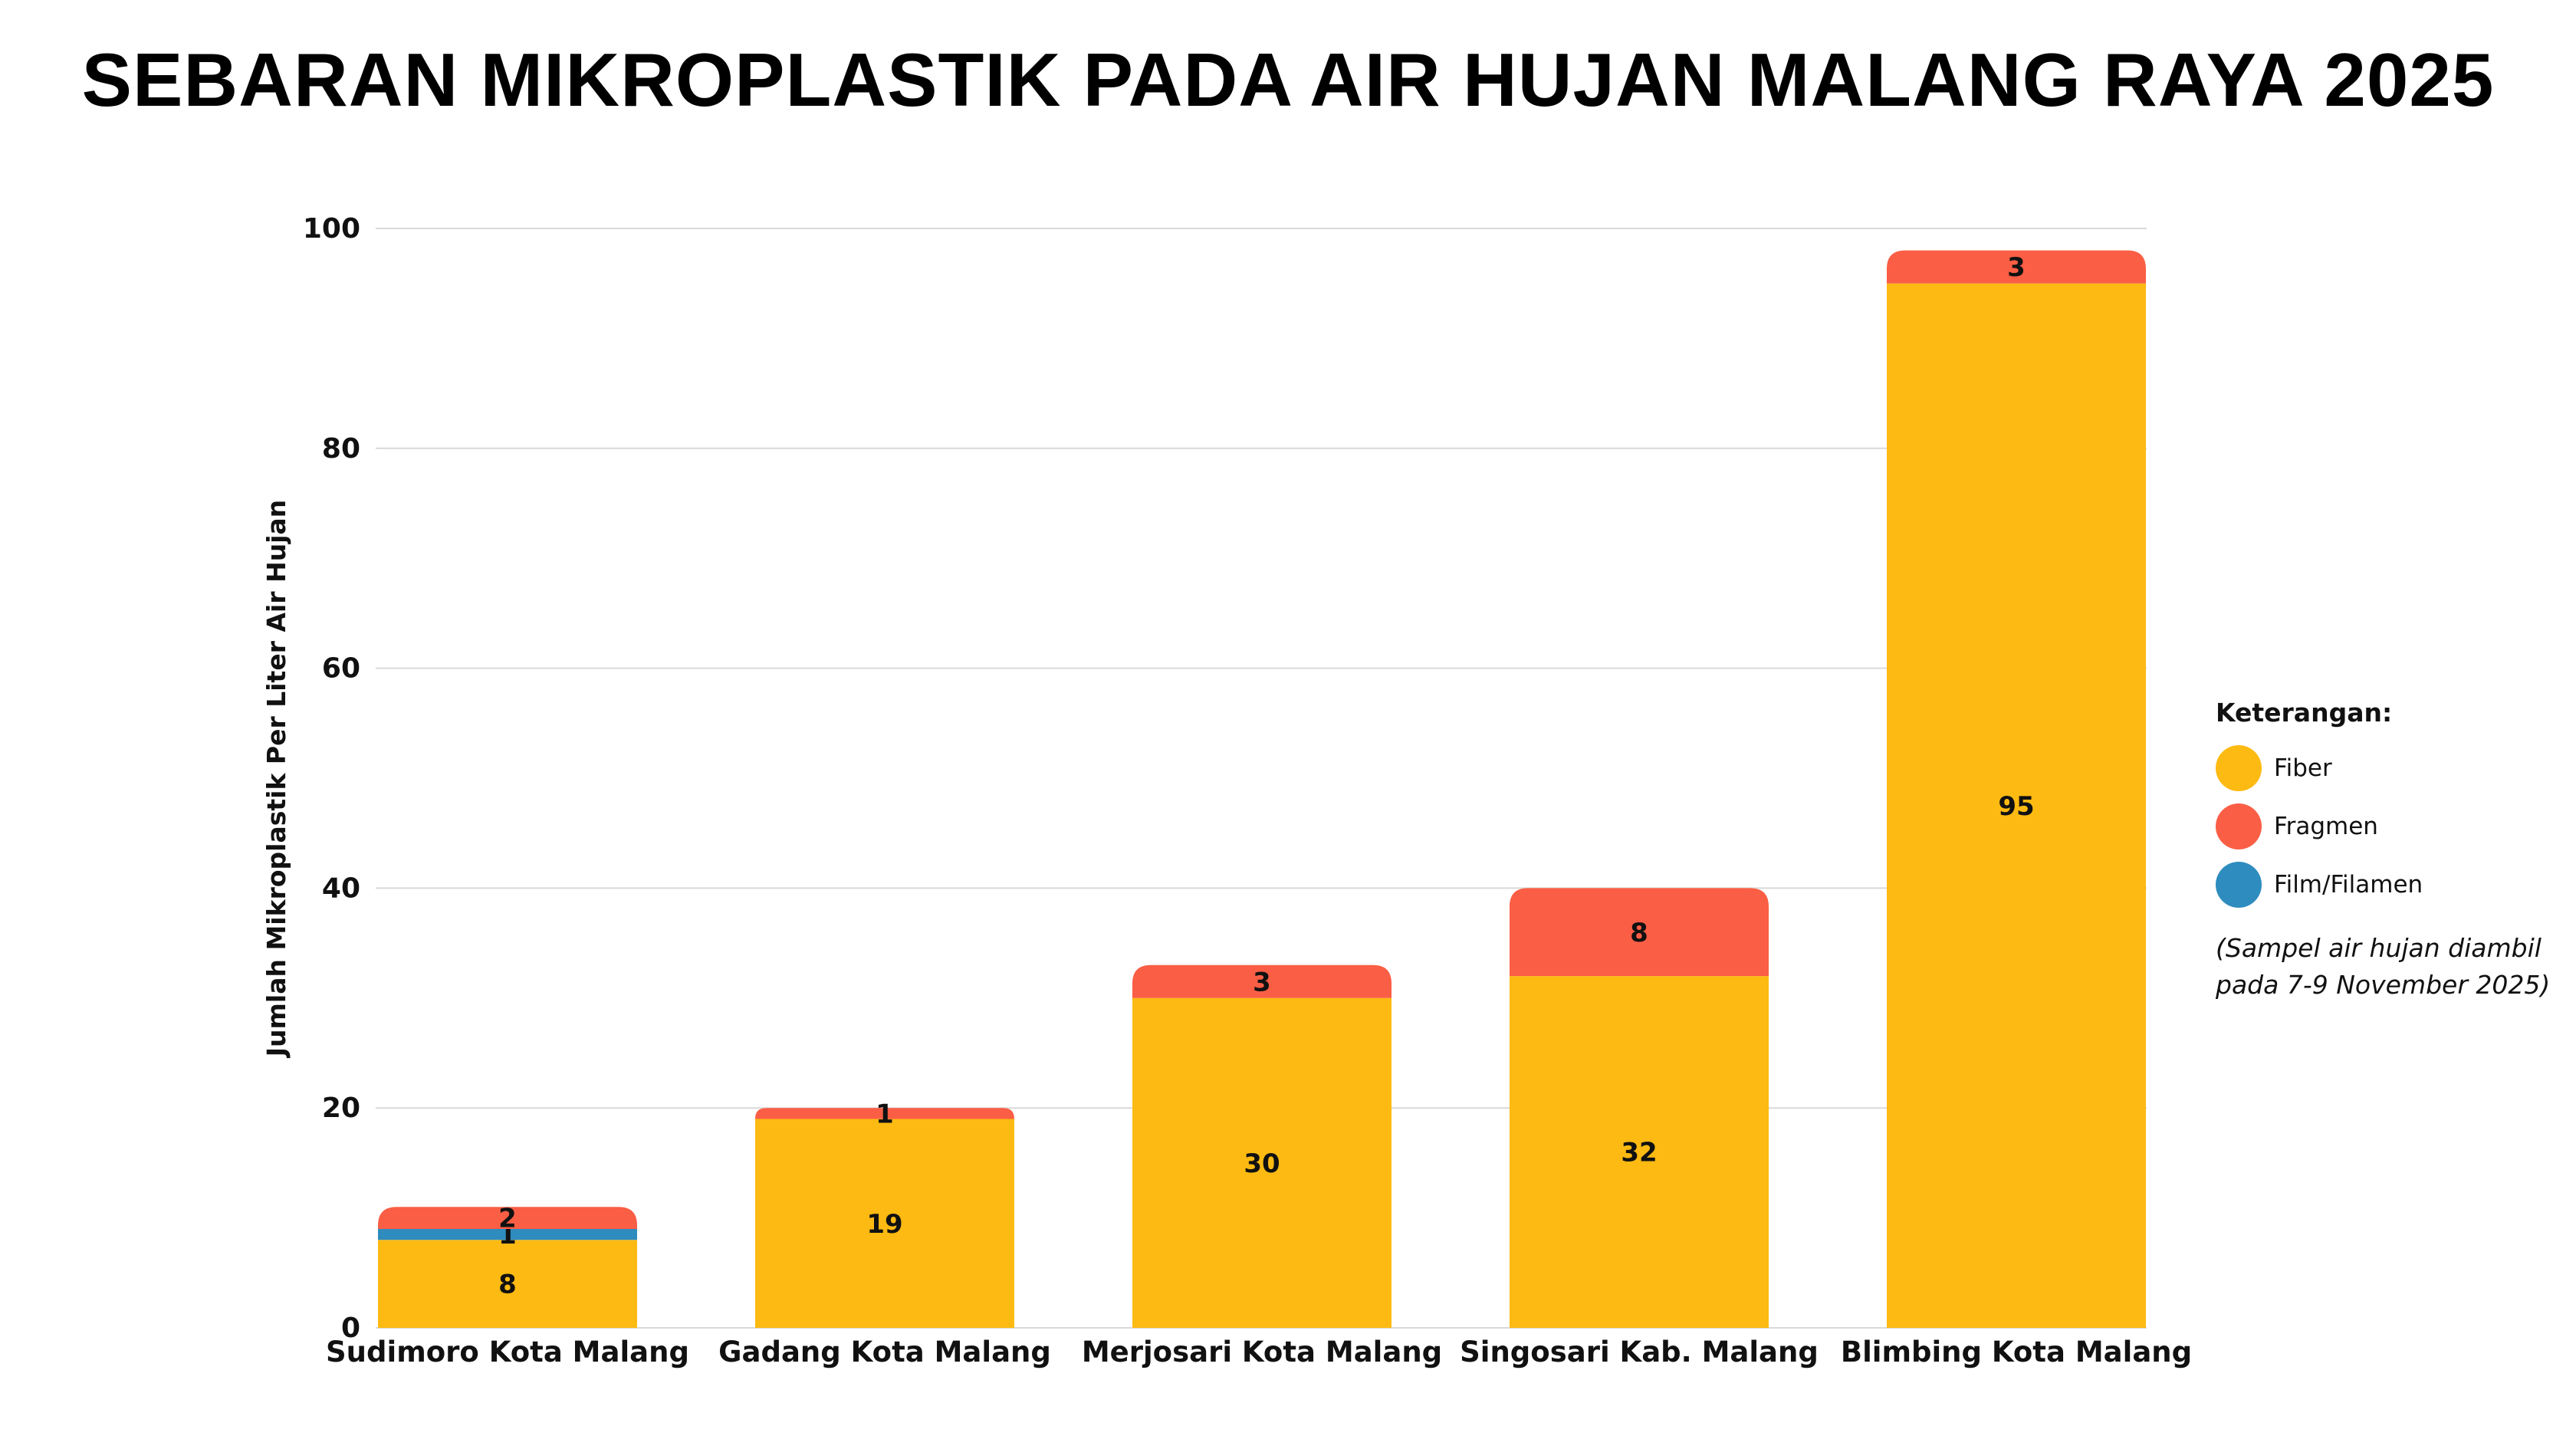 The width and height of the screenshot is (2576, 1449). Describe the element at coordinates (332, 229) in the screenshot. I see `y-tick-label: 100` at that location.